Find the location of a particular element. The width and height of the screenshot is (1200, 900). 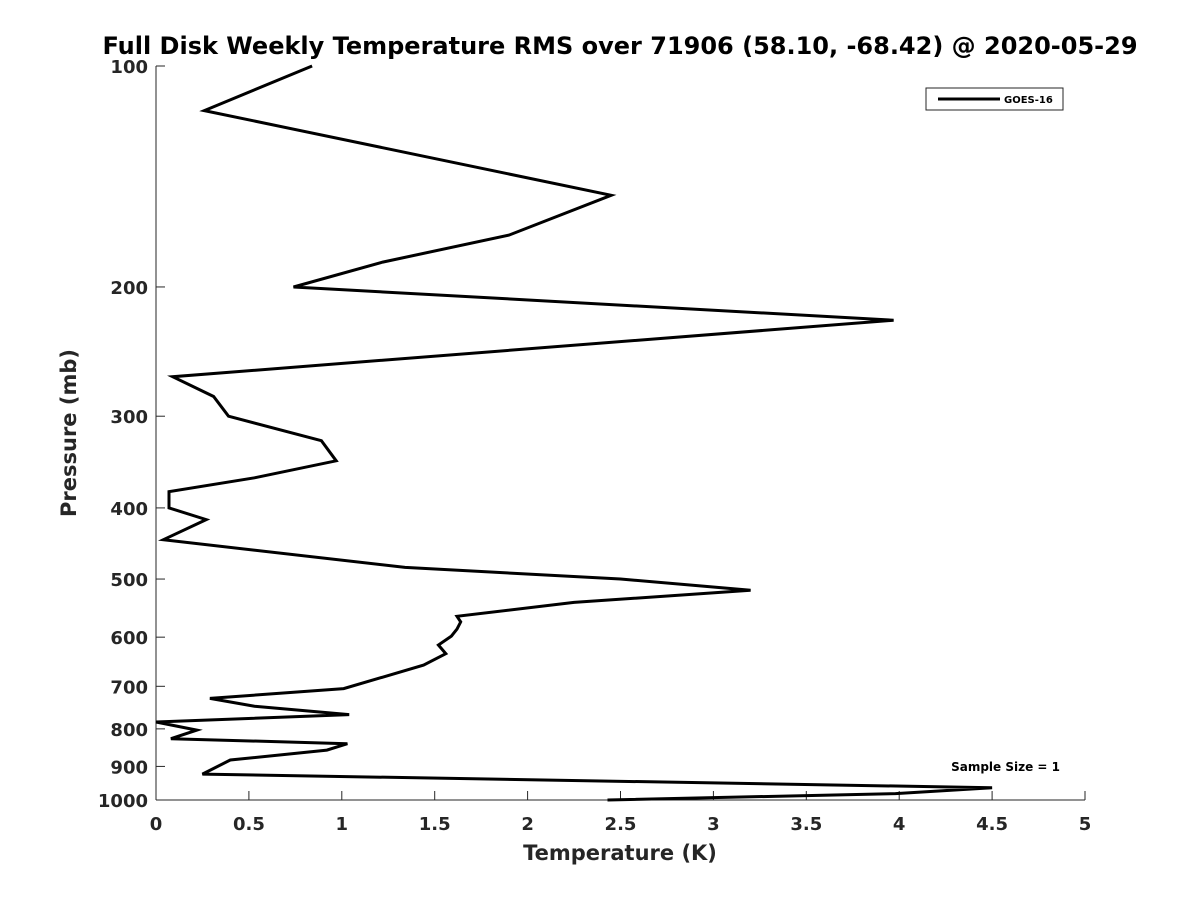

x-axis-label: Temperature (K) is located at coordinates (620, 853).